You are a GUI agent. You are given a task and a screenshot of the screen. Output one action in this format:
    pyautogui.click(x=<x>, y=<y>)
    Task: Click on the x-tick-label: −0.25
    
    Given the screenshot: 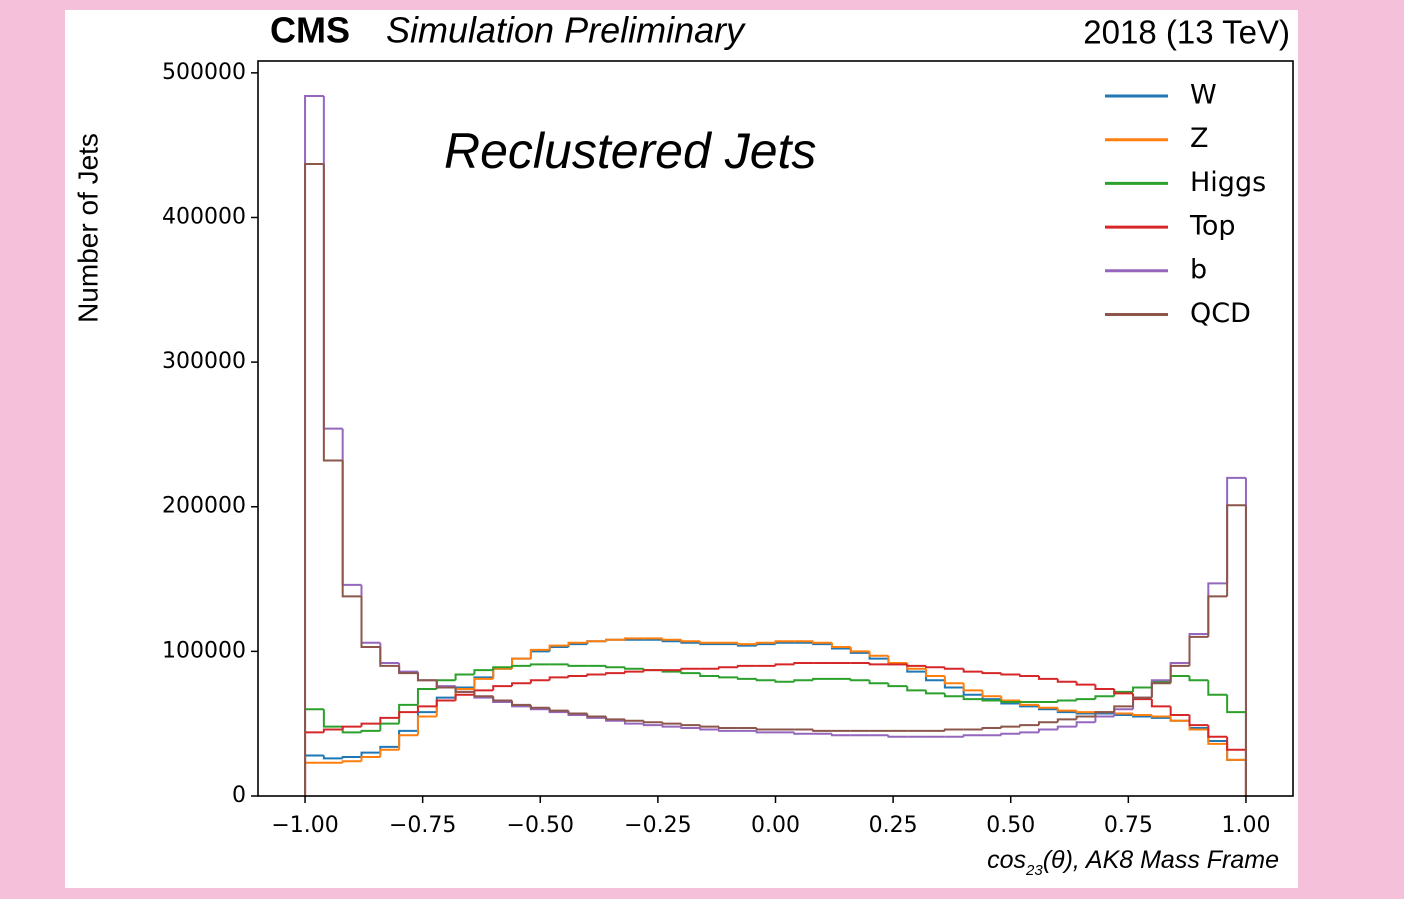 What is the action you would take?
    pyautogui.click(x=657, y=825)
    